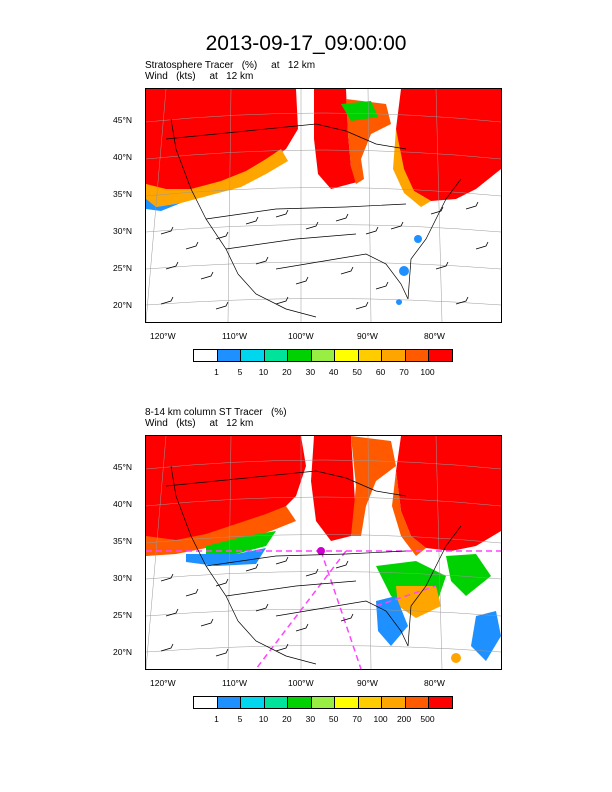 This screenshot has height=792, width=612. What do you see at coordinates (241, 544) in the screenshot?
I see `bottom-tracer-west-green` at bounding box center [241, 544].